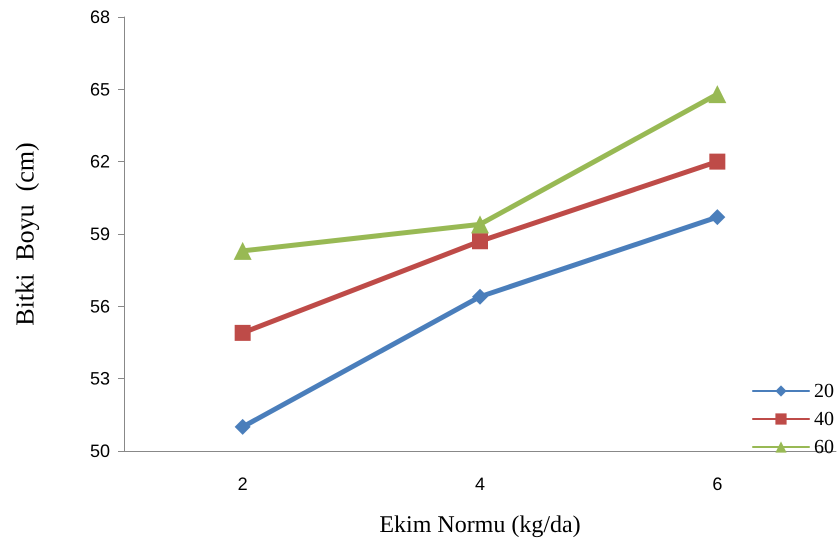 This screenshot has height=557, width=839. I want to click on y-tick-label: 53, so click(100, 378).